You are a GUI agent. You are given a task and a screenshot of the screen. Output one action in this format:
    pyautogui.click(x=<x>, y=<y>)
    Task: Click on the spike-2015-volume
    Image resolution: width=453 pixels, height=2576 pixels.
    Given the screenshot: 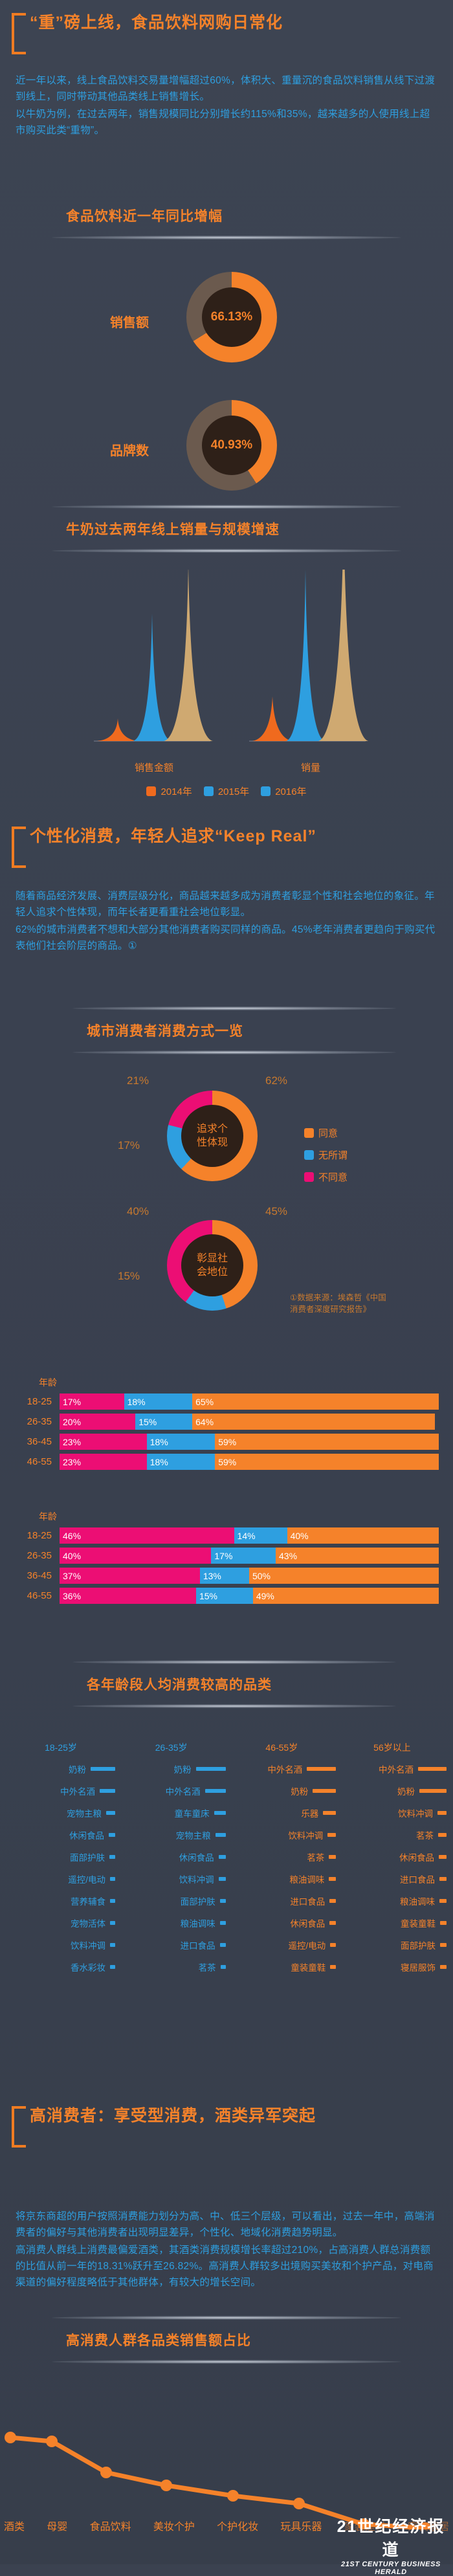 What is the action you would take?
    pyautogui.click(x=305, y=655)
    